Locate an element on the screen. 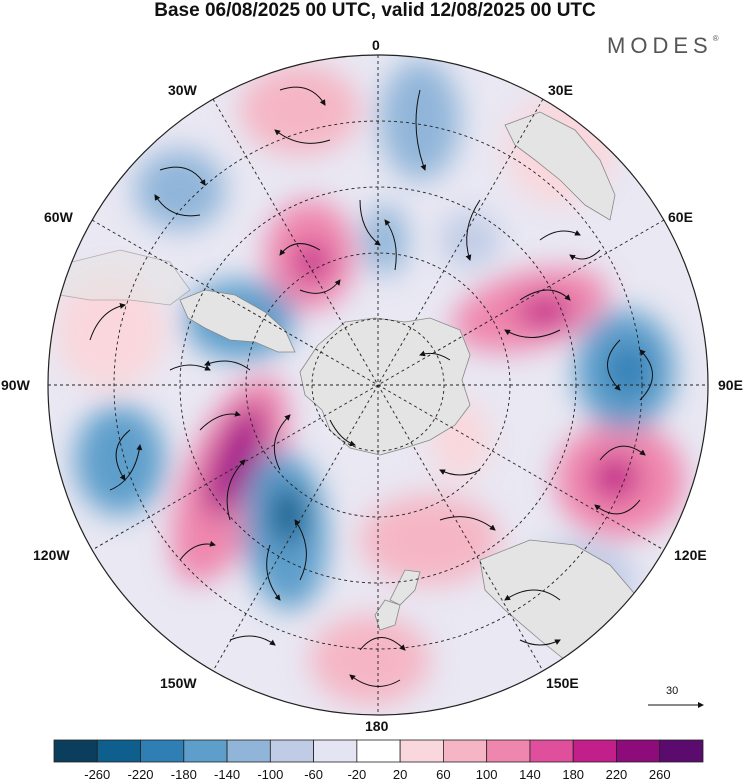 Image resolution: width=750 pixels, height=783 pixels. brand-mark: ® is located at coordinates (715, 38).